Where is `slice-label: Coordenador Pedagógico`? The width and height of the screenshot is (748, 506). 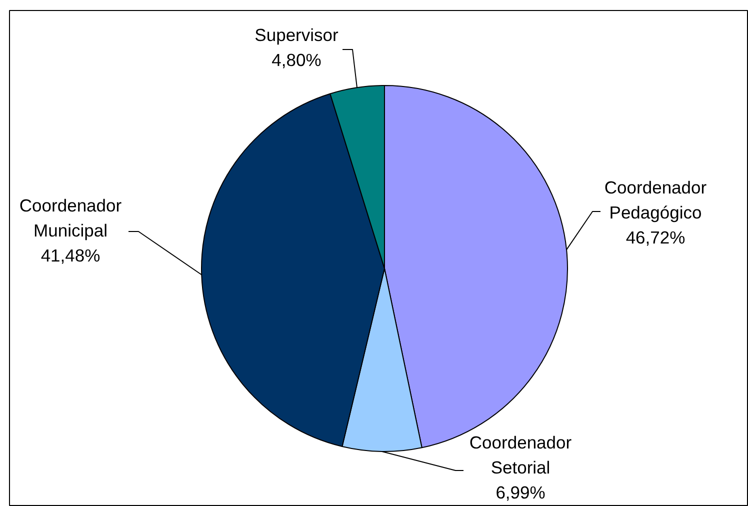 slice-label: Coordenador Pedagógico is located at coordinates (655, 200).